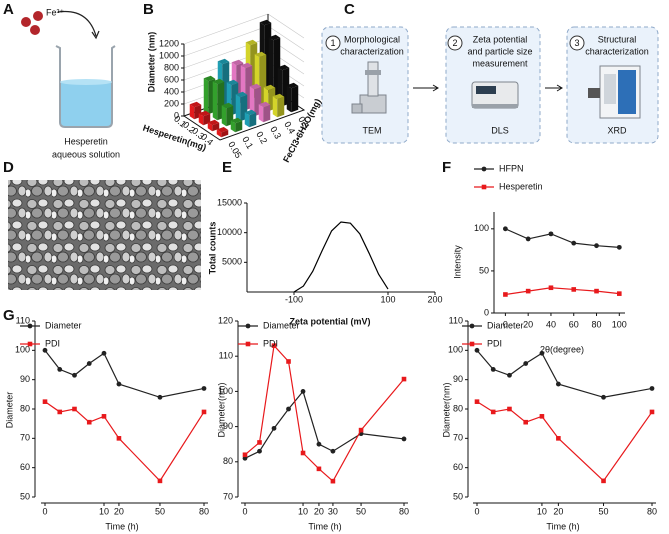 The image size is (669, 534). What do you see at coordinates (619, 324) in the screenshot?
I see `x-tick-label: 100` at bounding box center [619, 324].